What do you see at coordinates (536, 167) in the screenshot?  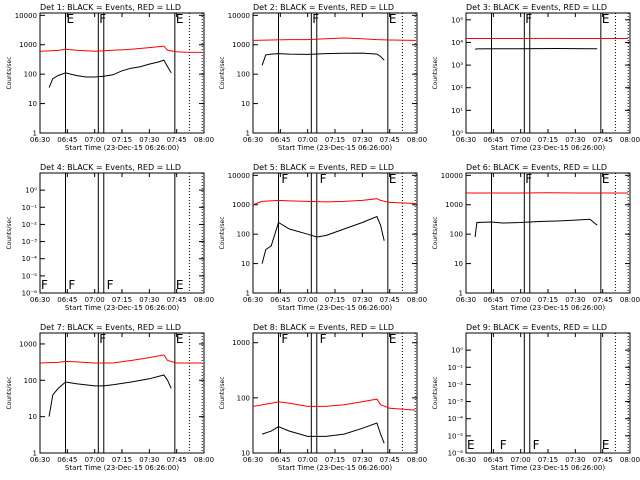 I see `panel-title: Det 6: BLACK = Events, RED = LLD` at bounding box center [536, 167].